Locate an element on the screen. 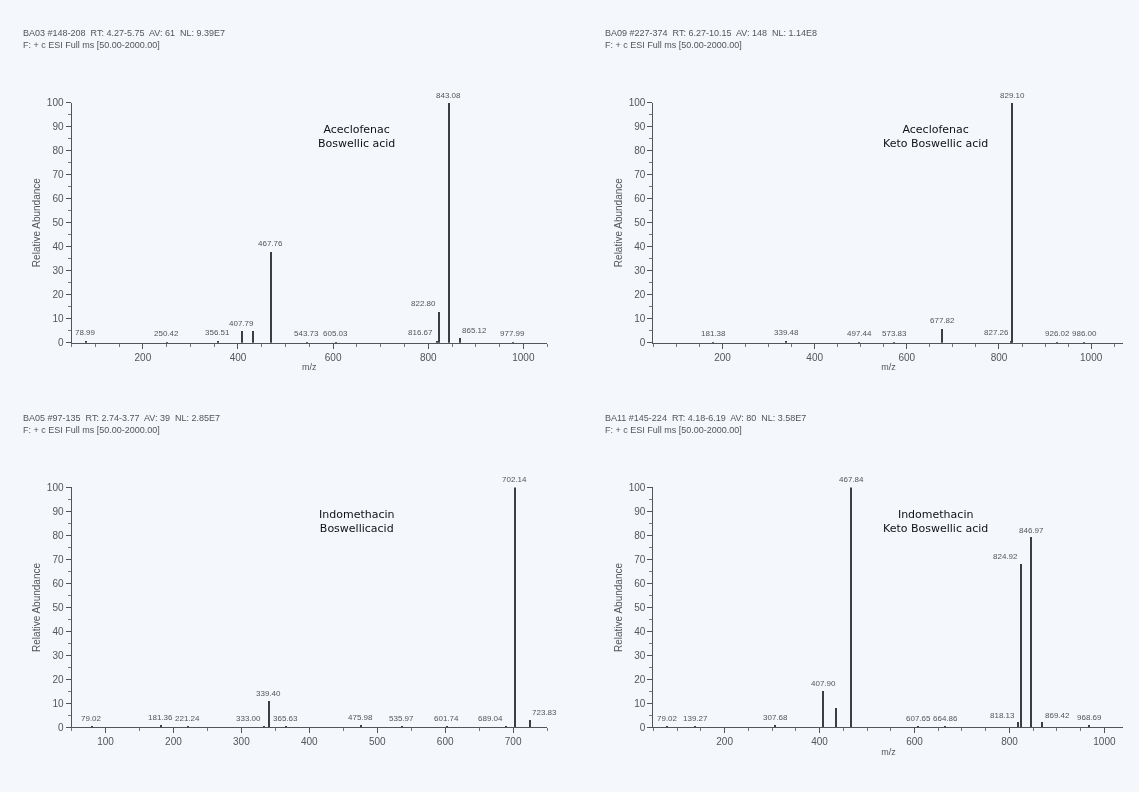 The height and width of the screenshot is (792, 1139). annotation: 475.98 is located at coordinates (361, 717).